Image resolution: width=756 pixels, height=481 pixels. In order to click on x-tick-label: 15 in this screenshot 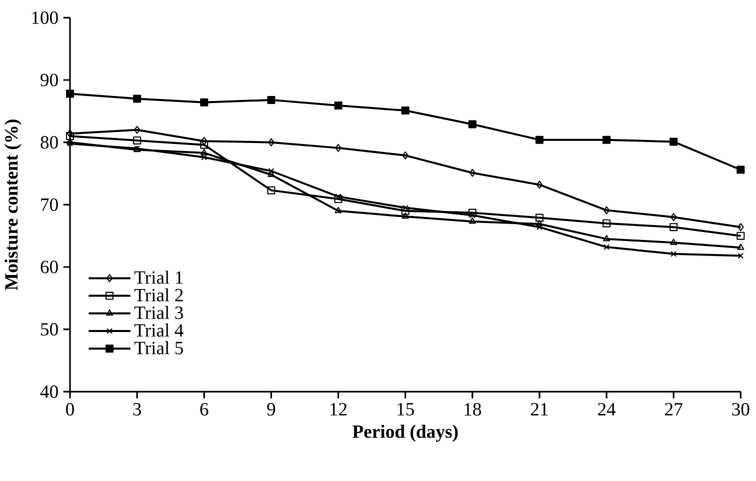, I will do `click(406, 409)`.